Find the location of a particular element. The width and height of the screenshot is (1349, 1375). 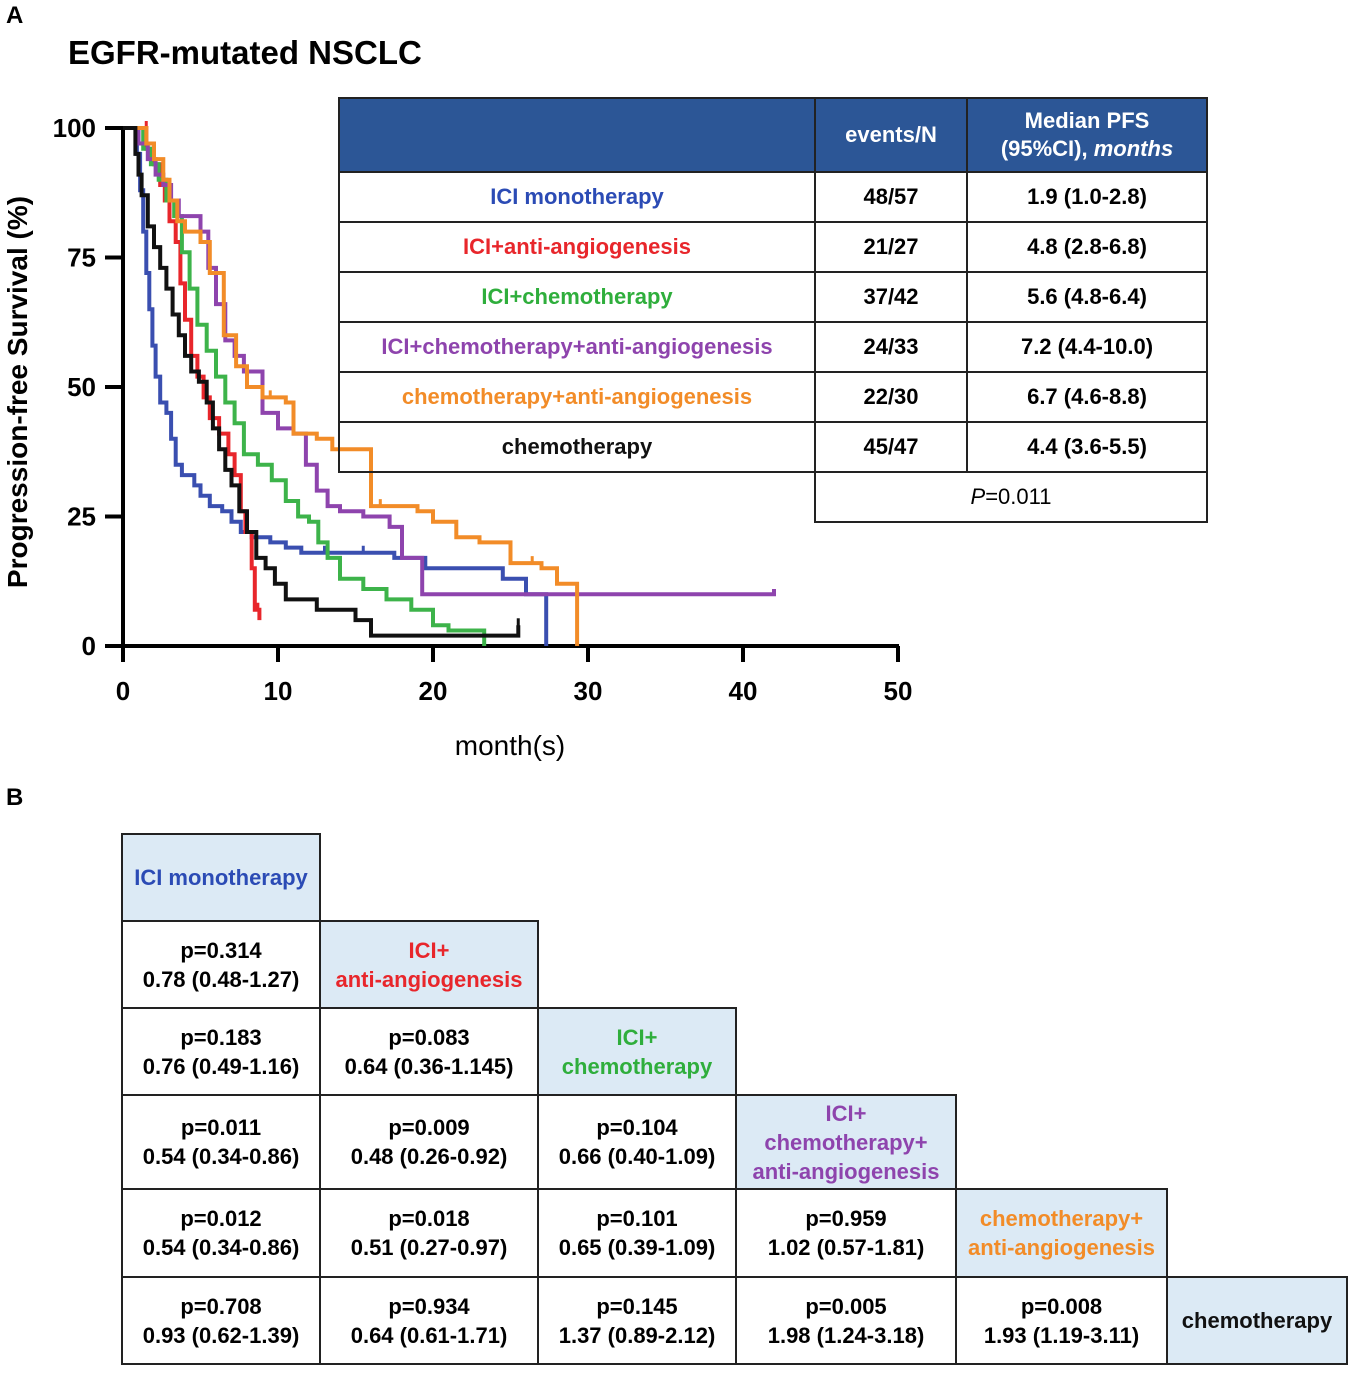

matrix-value-cell: p=0.011 0.54 (0.34-0.86) is located at coordinates (221, 1142).